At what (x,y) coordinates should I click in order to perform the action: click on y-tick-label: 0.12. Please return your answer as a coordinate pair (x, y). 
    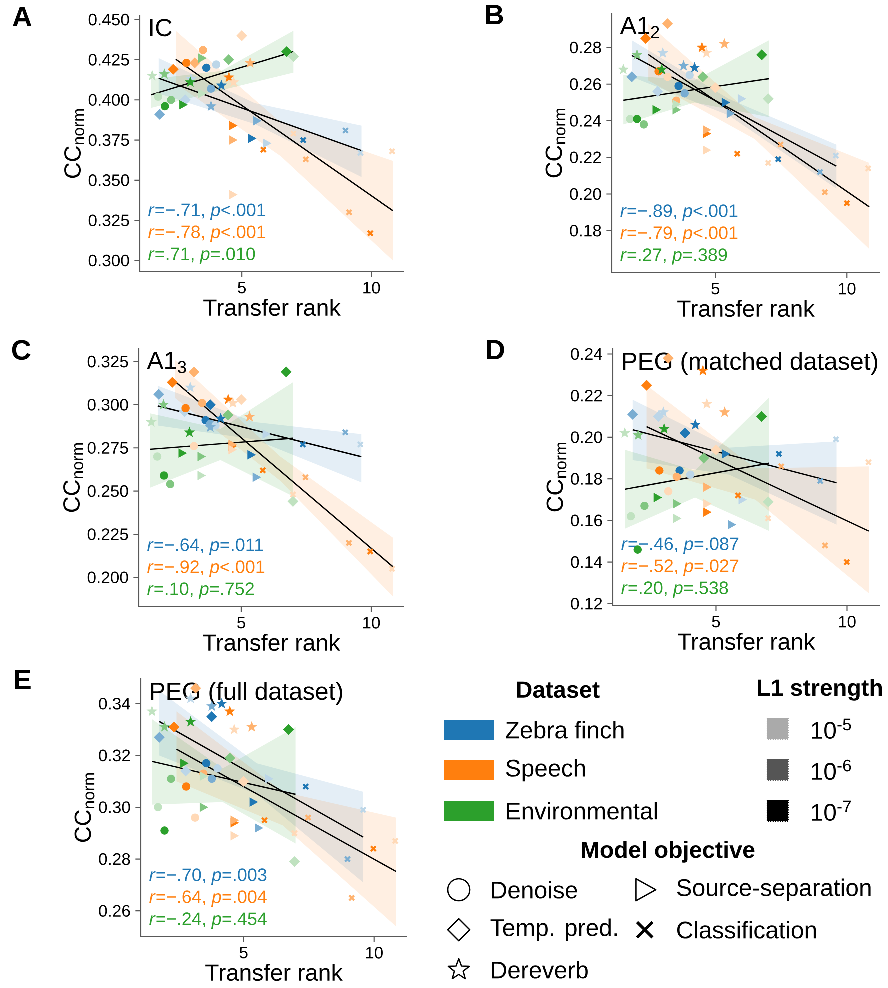
    Looking at the image, I should click on (586, 604).